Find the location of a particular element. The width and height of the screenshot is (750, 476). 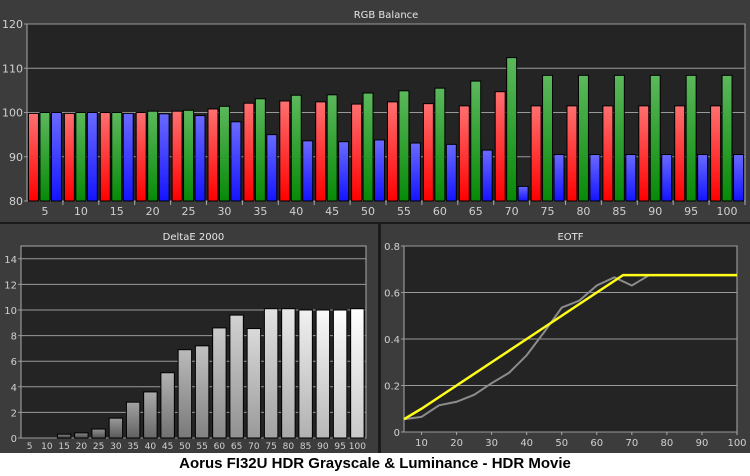

chart-title: DeltaE 2000 is located at coordinates (194, 237).